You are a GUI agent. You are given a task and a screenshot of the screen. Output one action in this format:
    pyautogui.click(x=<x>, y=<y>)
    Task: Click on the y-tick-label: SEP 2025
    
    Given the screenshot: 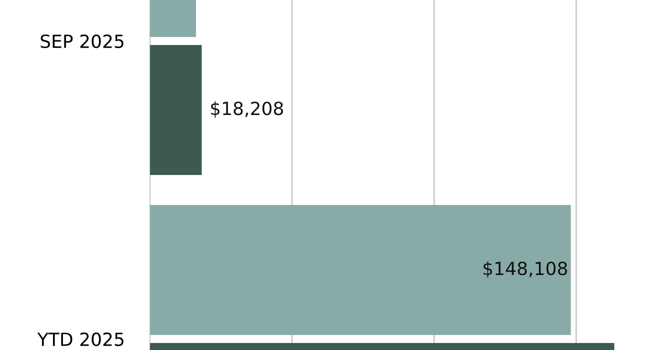 What is the action you would take?
    pyautogui.click(x=82, y=41)
    